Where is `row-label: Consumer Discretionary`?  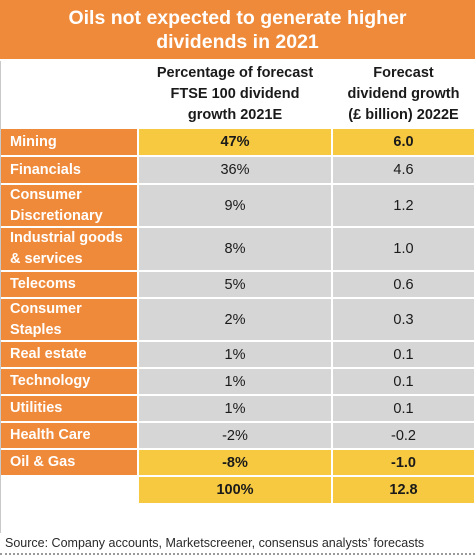 row-label: Consumer Discretionary is located at coordinates (70, 206).